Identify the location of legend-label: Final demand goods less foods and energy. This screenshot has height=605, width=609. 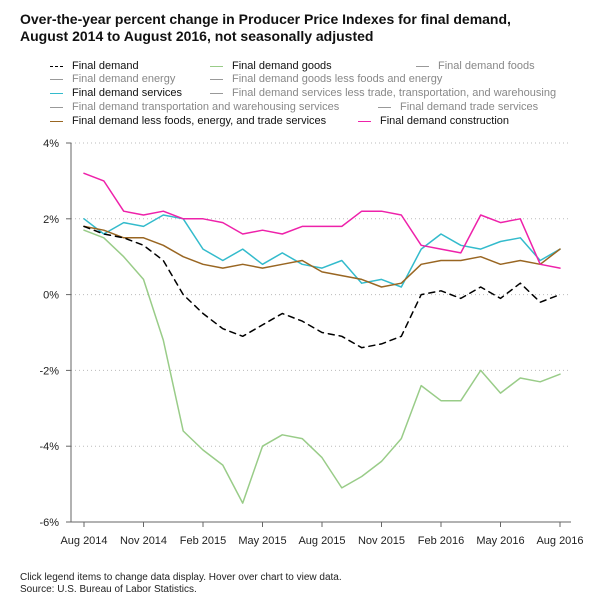
(337, 79).